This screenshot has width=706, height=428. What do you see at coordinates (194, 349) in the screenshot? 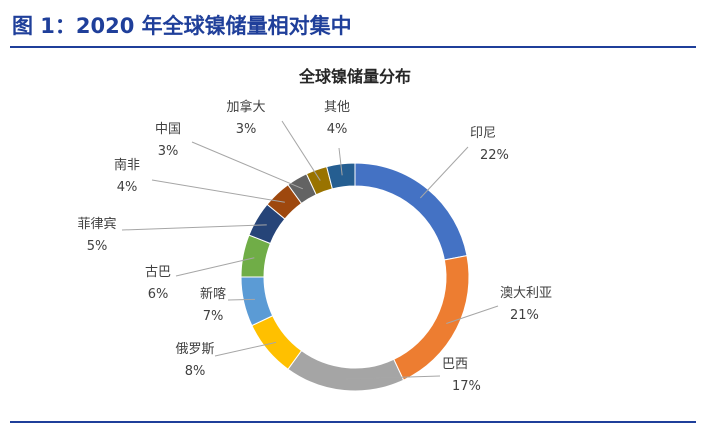
I see `slice-name-label-3: 俄罗斯` at bounding box center [194, 349].